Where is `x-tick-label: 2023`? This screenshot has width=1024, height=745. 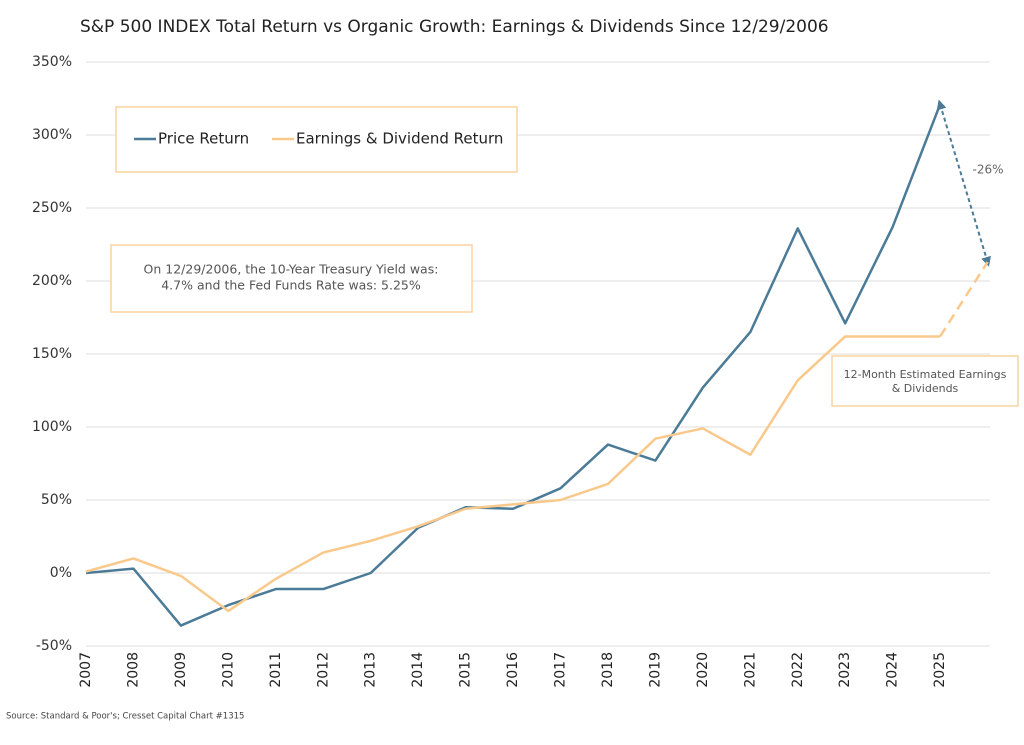
x-tick-label: 2023 is located at coordinates (845, 670).